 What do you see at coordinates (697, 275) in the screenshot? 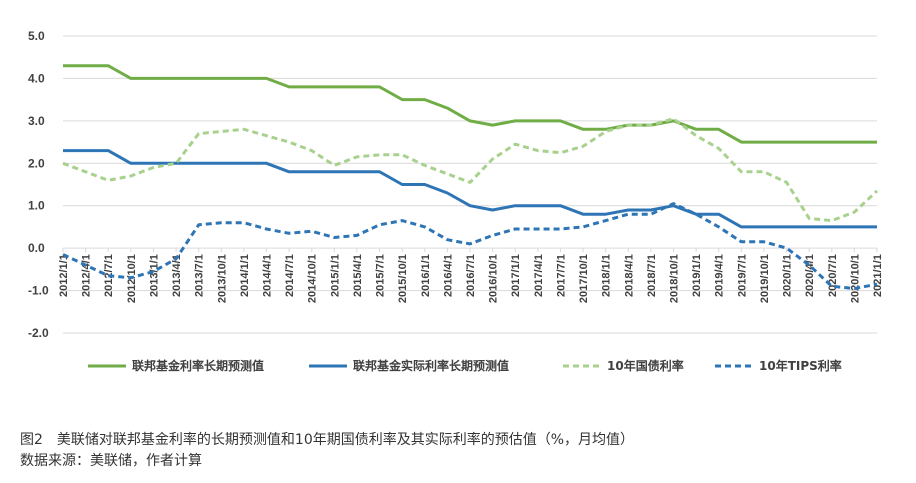
I see `x-tick-label: 2019/1/1` at bounding box center [697, 275].